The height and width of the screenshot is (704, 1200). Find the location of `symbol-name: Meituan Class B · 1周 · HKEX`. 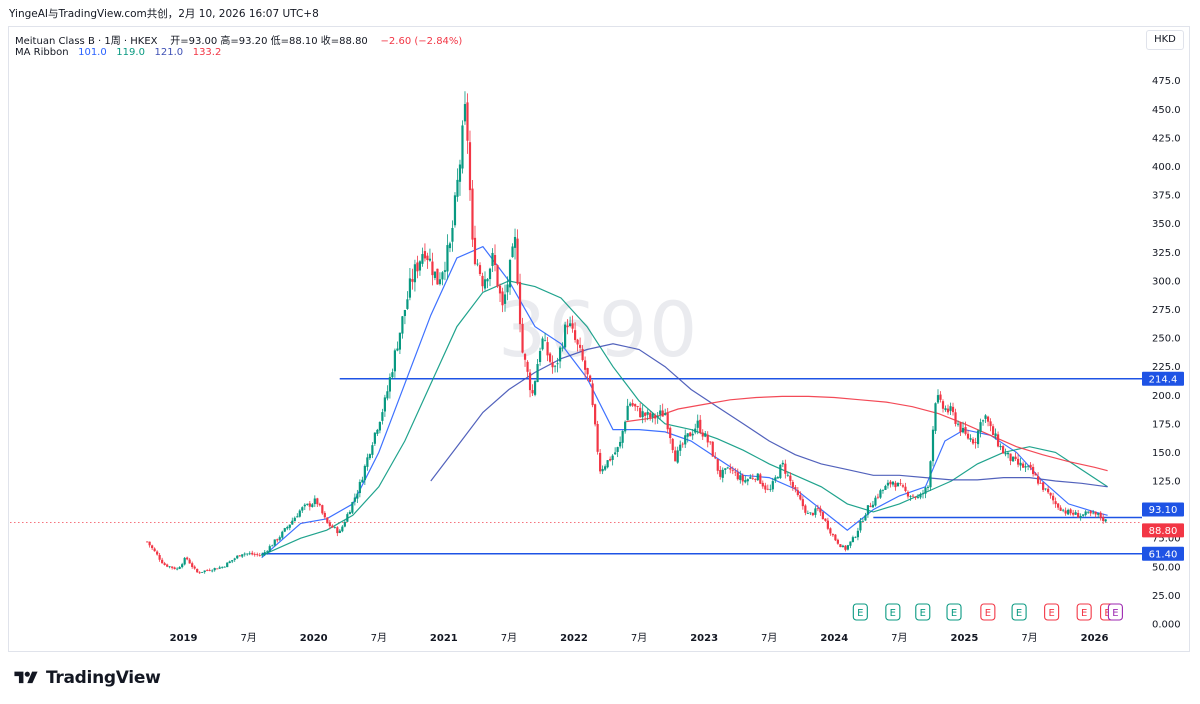

symbol-name: Meituan Class B · 1周 · HKEX is located at coordinates (86, 41).